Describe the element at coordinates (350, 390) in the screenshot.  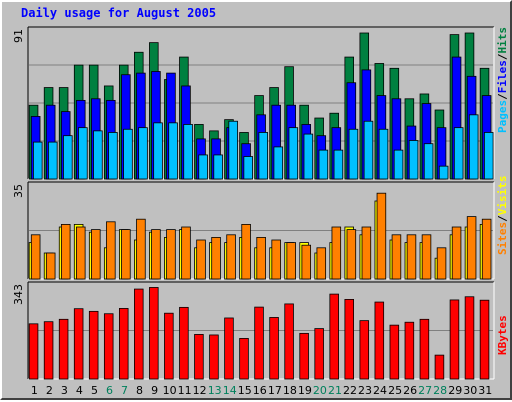
I see `x-tick-day-22: 22` at that location.